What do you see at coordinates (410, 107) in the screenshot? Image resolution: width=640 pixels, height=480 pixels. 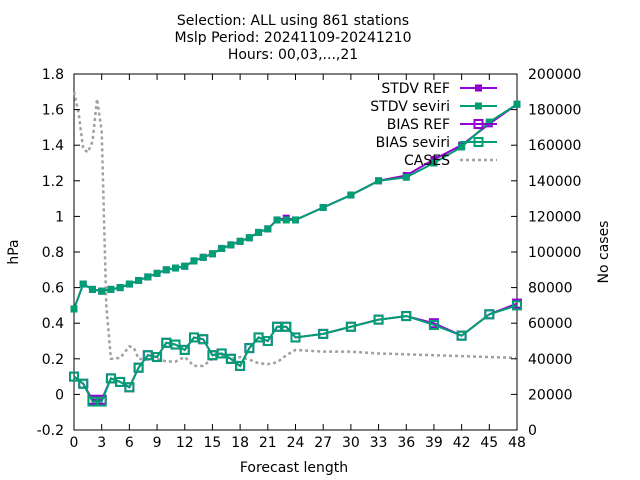 I see `legend-label-stdv-seviri: STDV seviri` at bounding box center [410, 107].